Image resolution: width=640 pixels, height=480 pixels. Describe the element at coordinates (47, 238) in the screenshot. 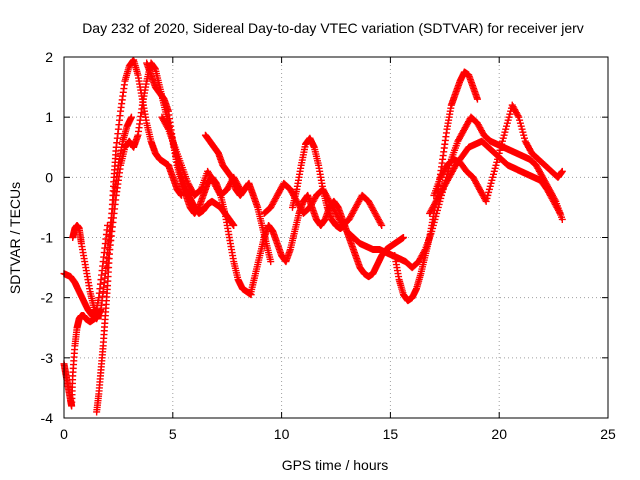

I see `y-tick-label: -1` at that location.